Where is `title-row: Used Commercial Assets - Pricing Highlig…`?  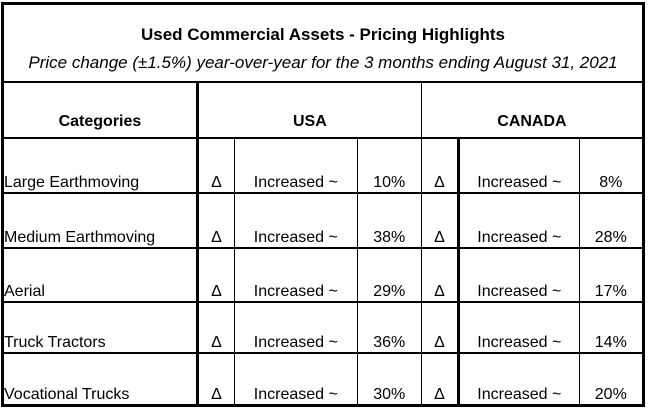 title-row: Used Commercial Assets - Pricing Highlig… is located at coordinates (323, 25).